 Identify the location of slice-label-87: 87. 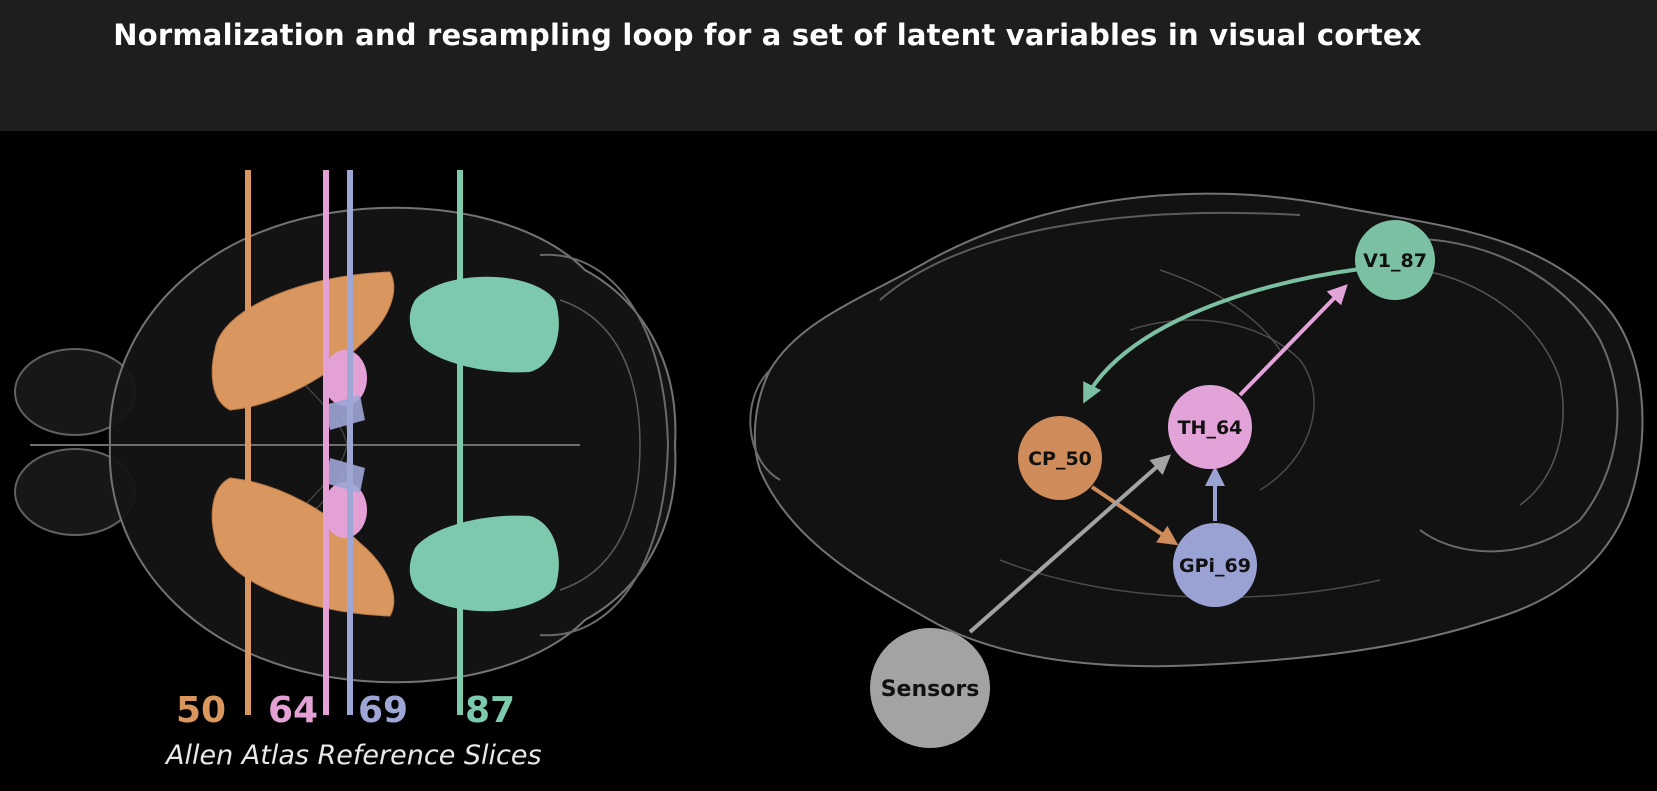
(490, 710).